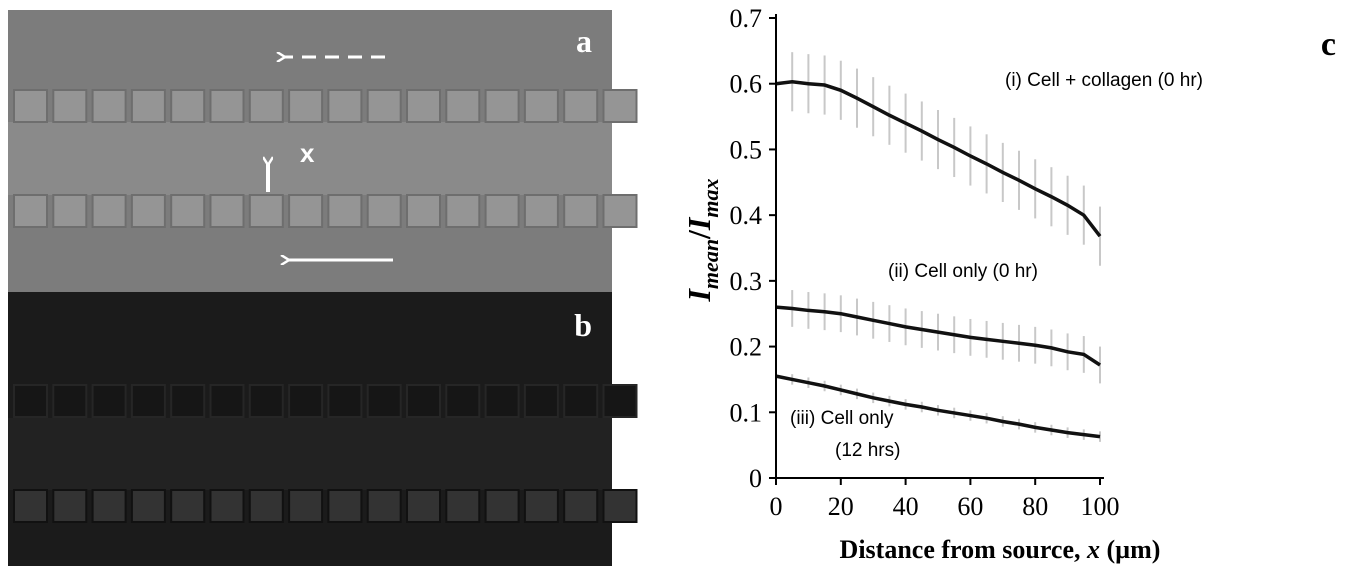 The image size is (1354, 574). Describe the element at coordinates (1100, 506) in the screenshot. I see `x-tick-label: 100` at that location.